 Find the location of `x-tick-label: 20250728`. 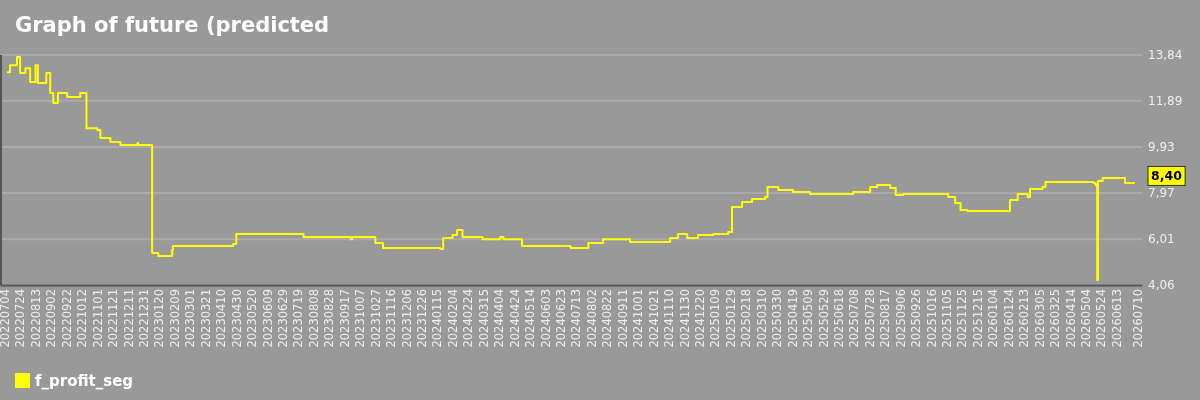

x-tick-label: 20250728 is located at coordinates (869, 318).